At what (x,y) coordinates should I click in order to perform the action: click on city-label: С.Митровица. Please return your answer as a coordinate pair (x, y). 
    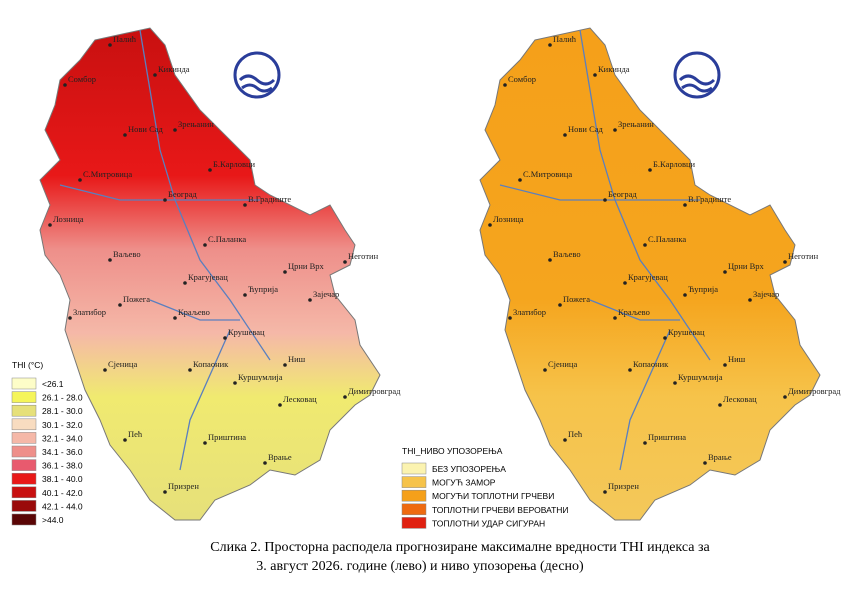
    Looking at the image, I should click on (547, 174).